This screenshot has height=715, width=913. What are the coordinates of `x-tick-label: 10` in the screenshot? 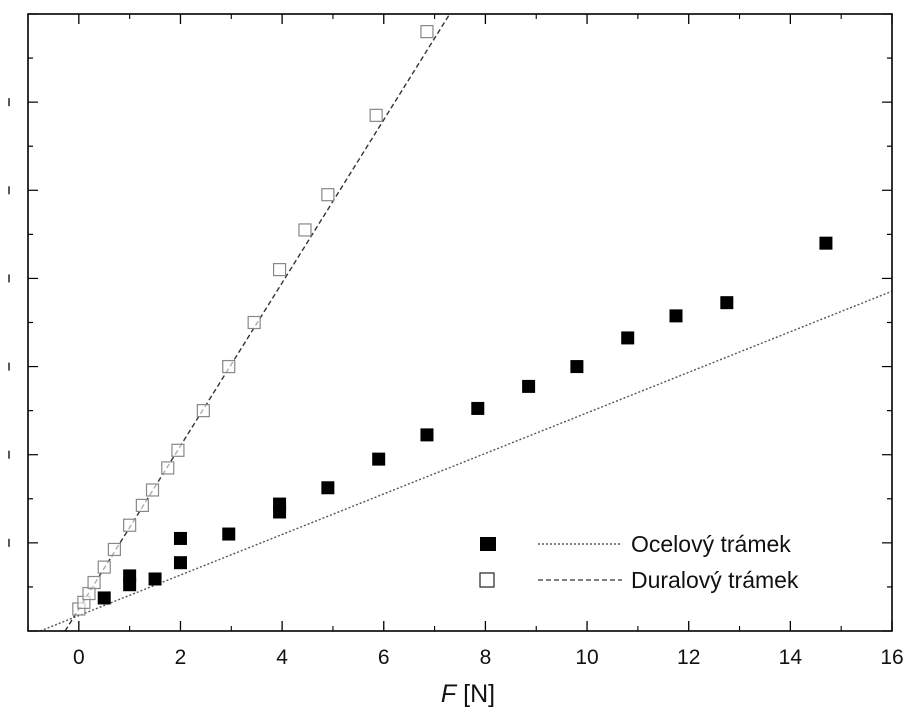 It's located at (586, 657).